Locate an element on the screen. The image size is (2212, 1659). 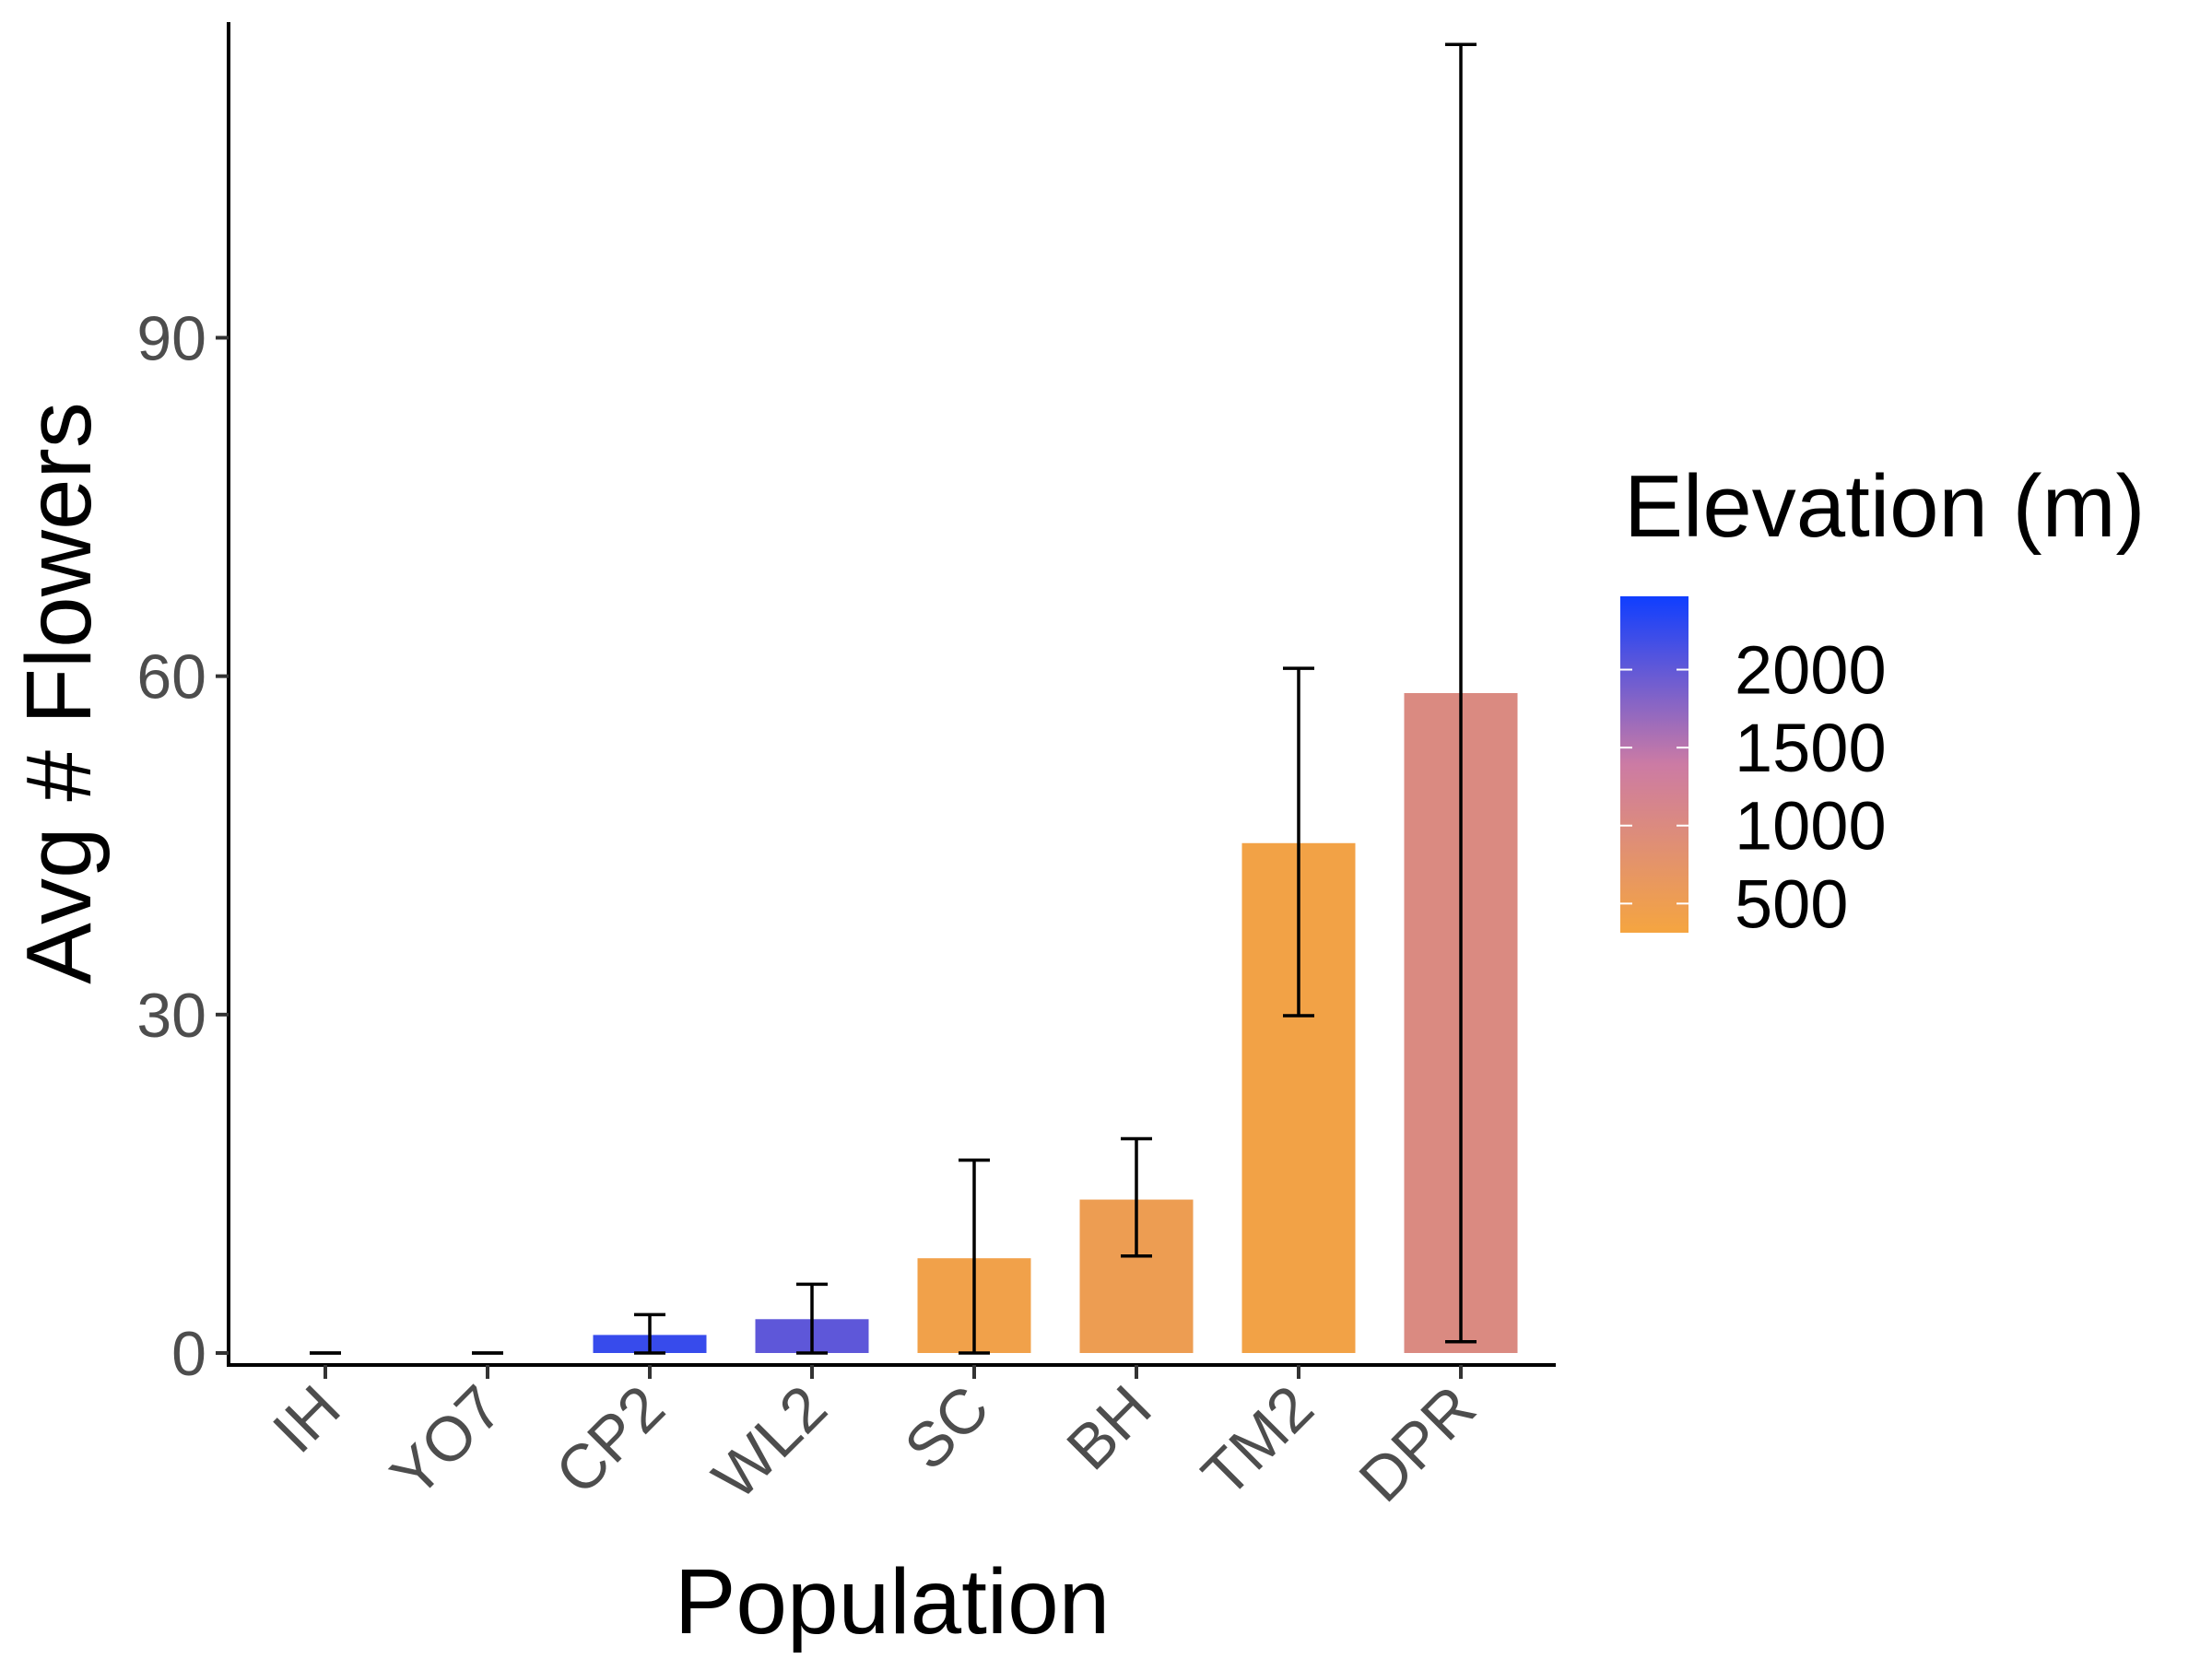
y-tick-label: 60 is located at coordinates (171, 677).